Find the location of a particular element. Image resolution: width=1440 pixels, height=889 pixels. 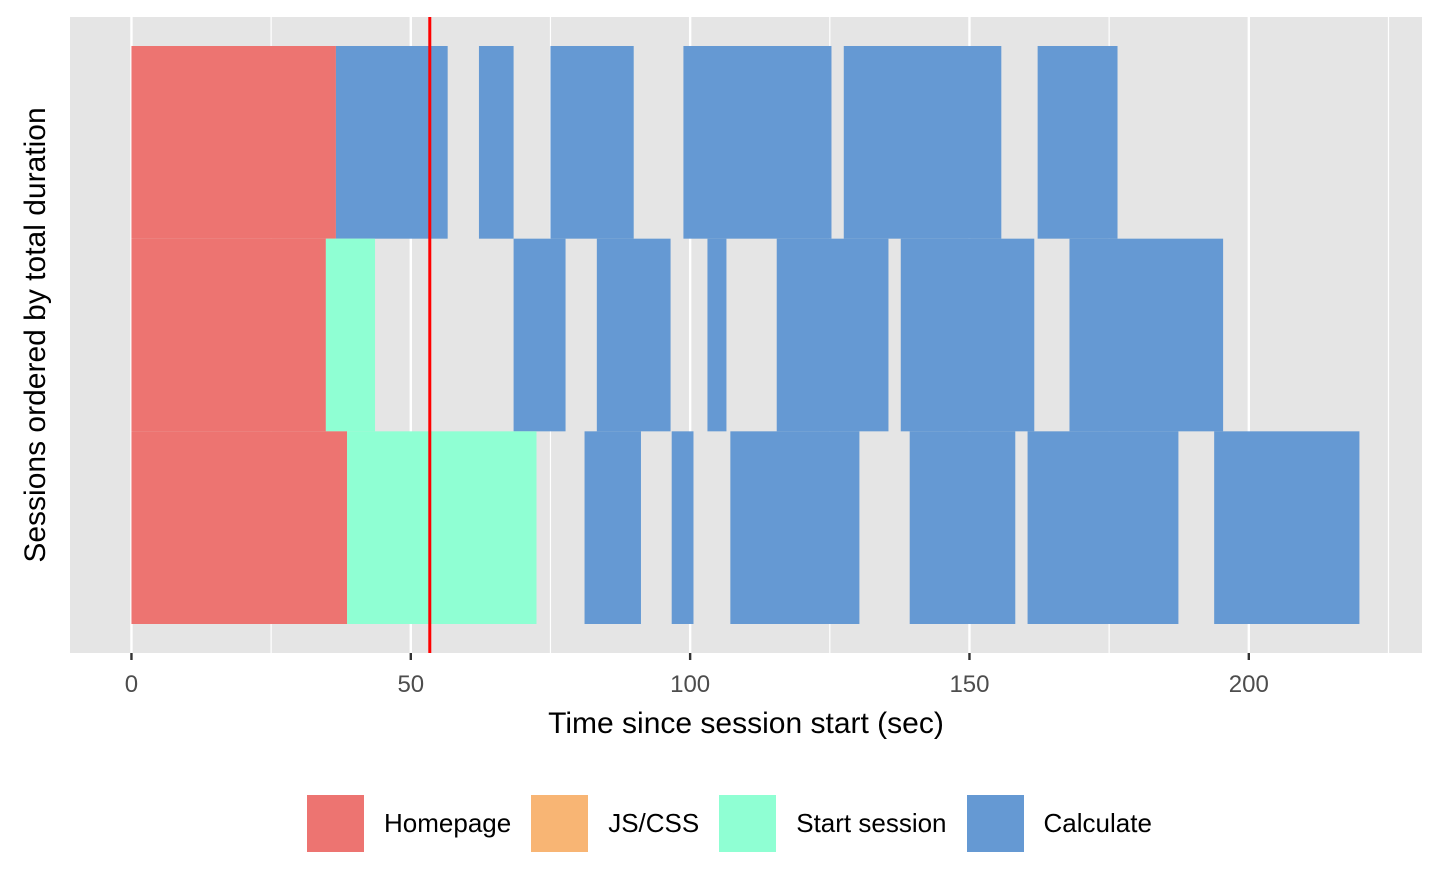

x-axis: 0 50 100 150 200 is located at coordinates (697, 675).